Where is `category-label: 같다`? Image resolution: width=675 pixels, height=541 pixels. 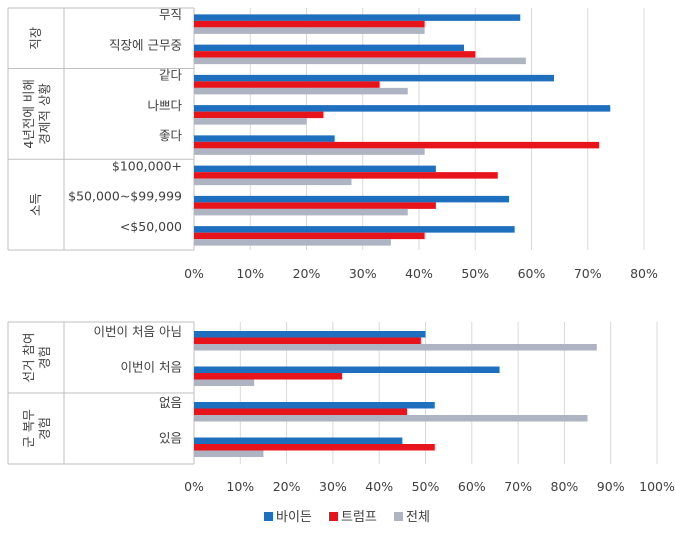
category-label: 같다 is located at coordinates (171, 75).